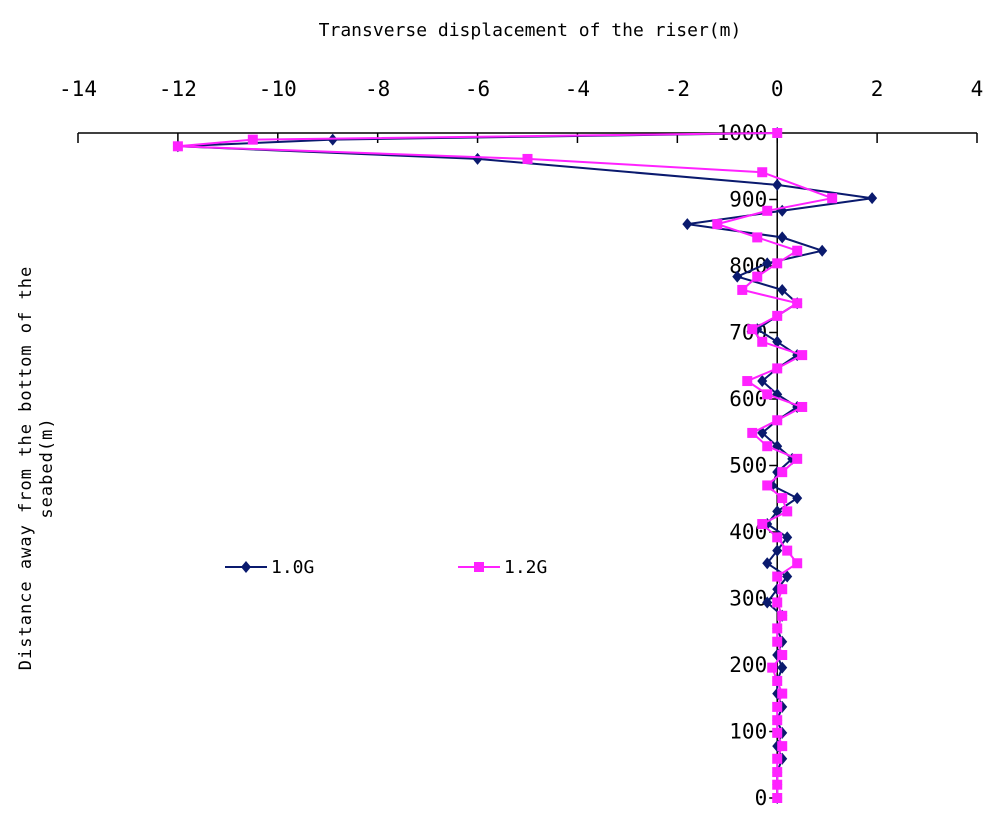  Describe the element at coordinates (525, 567) in the screenshot. I see `legend-label: 1.2G` at that location.